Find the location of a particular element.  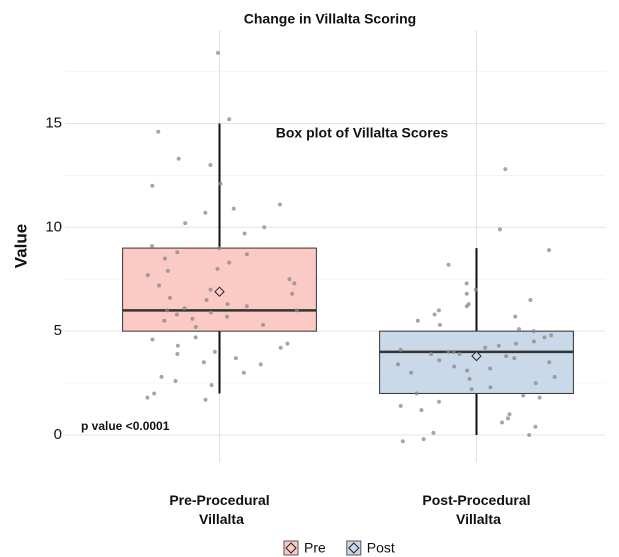

y-tick-label: 0 is located at coordinates (58, 434).